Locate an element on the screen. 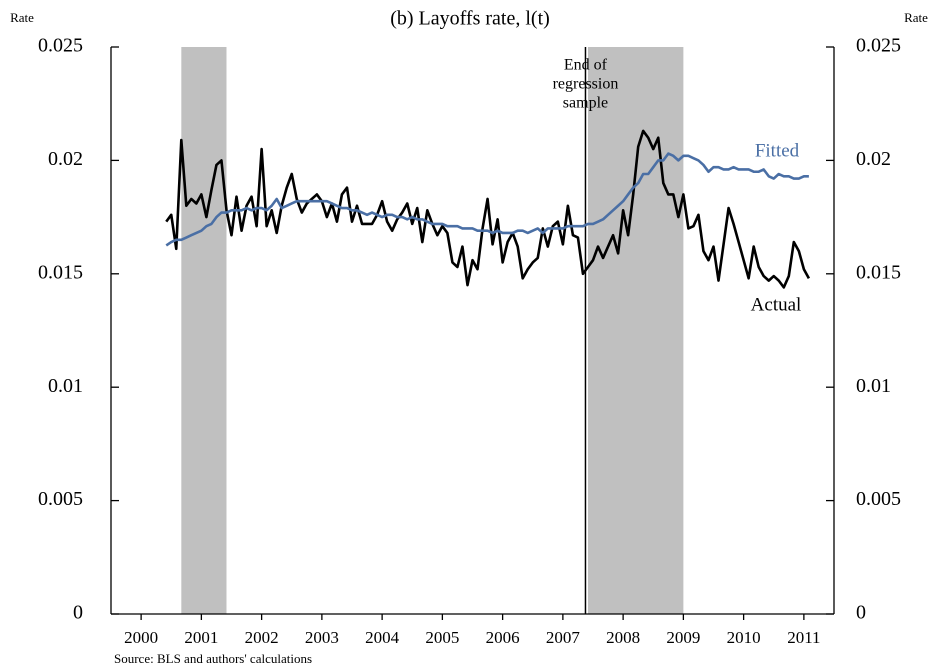 This screenshot has width=939, height=669. annotation: regression is located at coordinates (586, 84).